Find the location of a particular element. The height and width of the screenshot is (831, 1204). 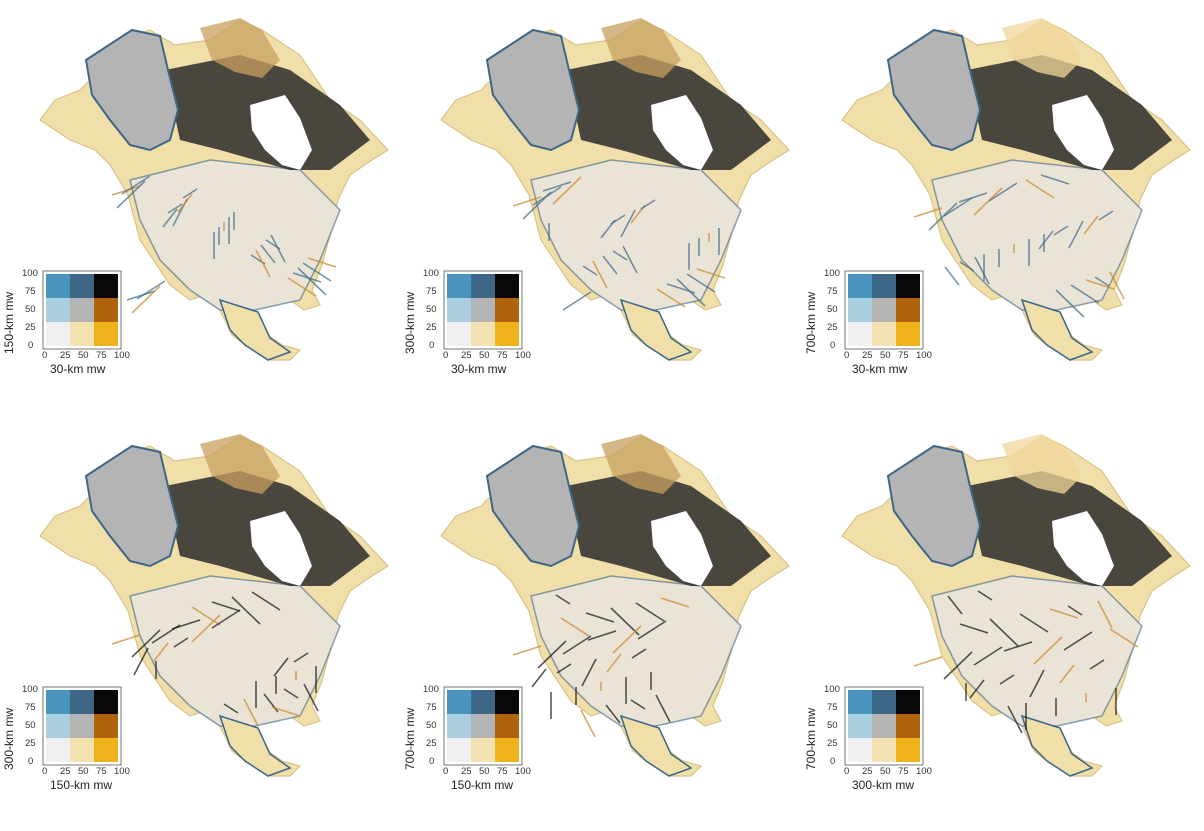

north-america-map is located at coordinates (615, 189).